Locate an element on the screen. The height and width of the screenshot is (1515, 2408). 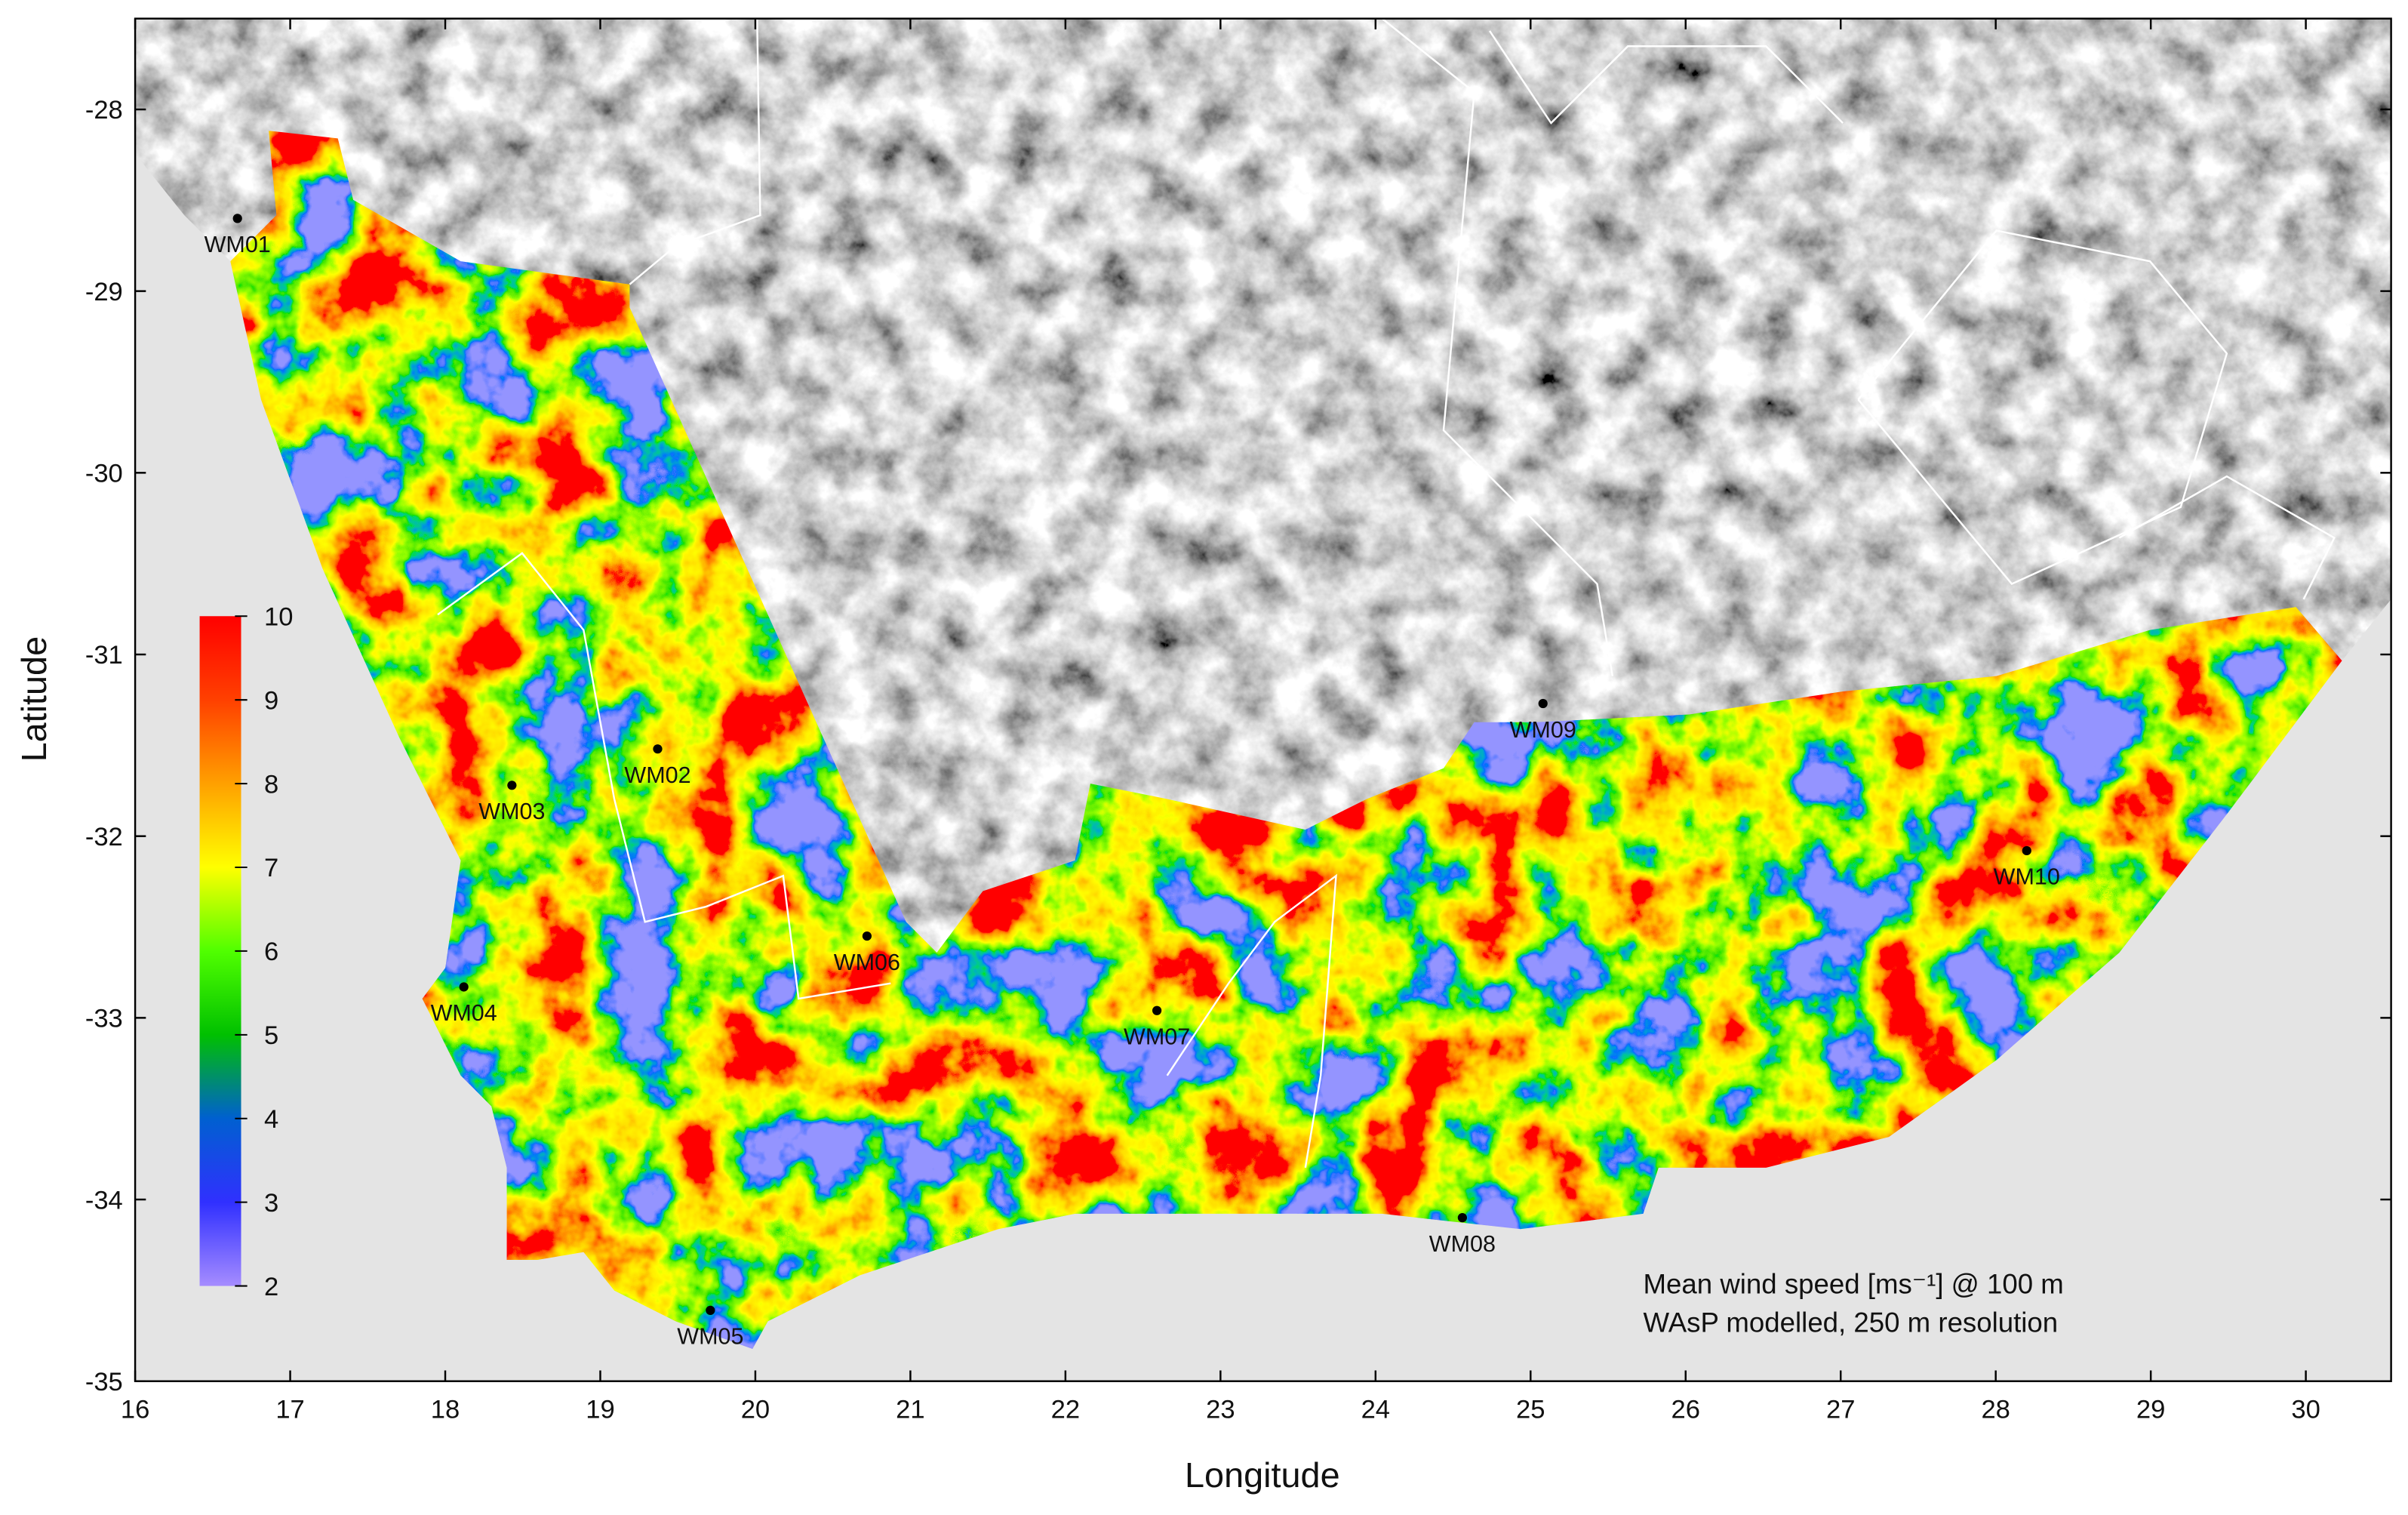
colorbar is located at coordinates (220, 951).